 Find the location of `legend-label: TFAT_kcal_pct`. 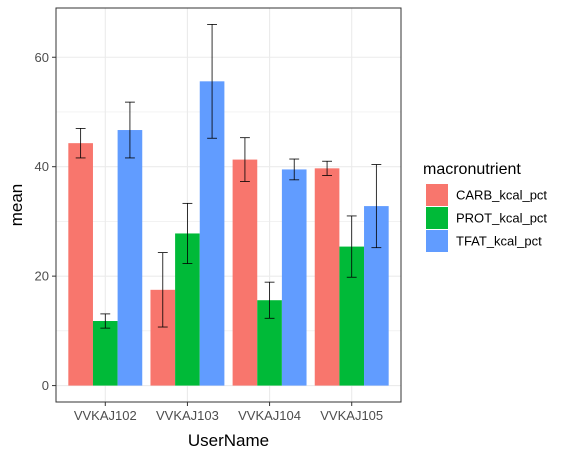

legend-label: TFAT_kcal_pct is located at coordinates (499, 241).